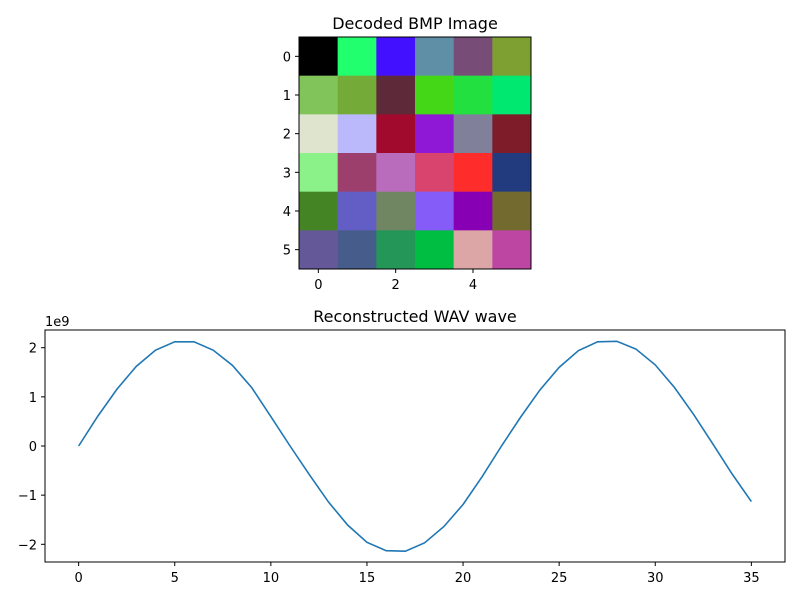 The width and height of the screenshot is (800, 600). What do you see at coordinates (175, 578) in the screenshot?
I see `line-x-tick-label: 5` at bounding box center [175, 578].